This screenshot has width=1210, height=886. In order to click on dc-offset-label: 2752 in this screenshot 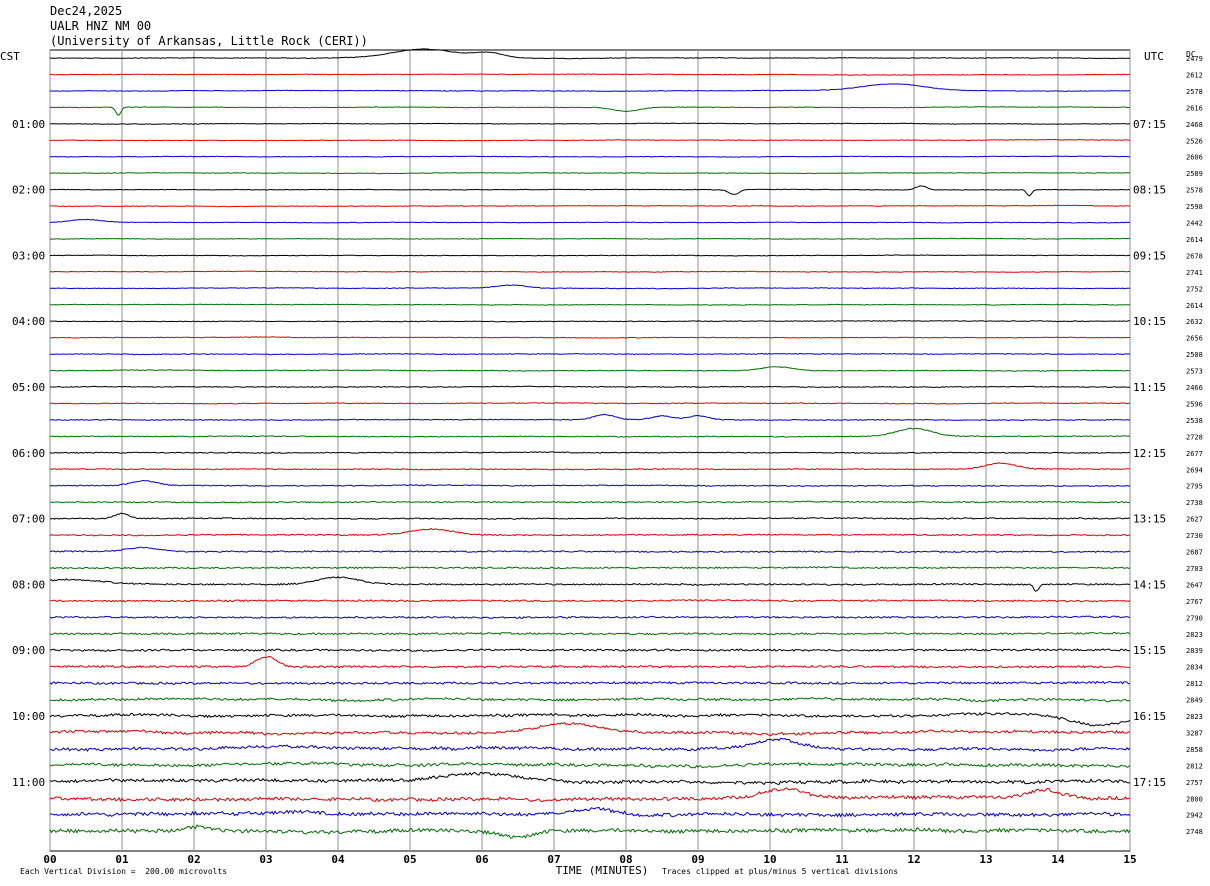, I will do `click(1194, 289)`.